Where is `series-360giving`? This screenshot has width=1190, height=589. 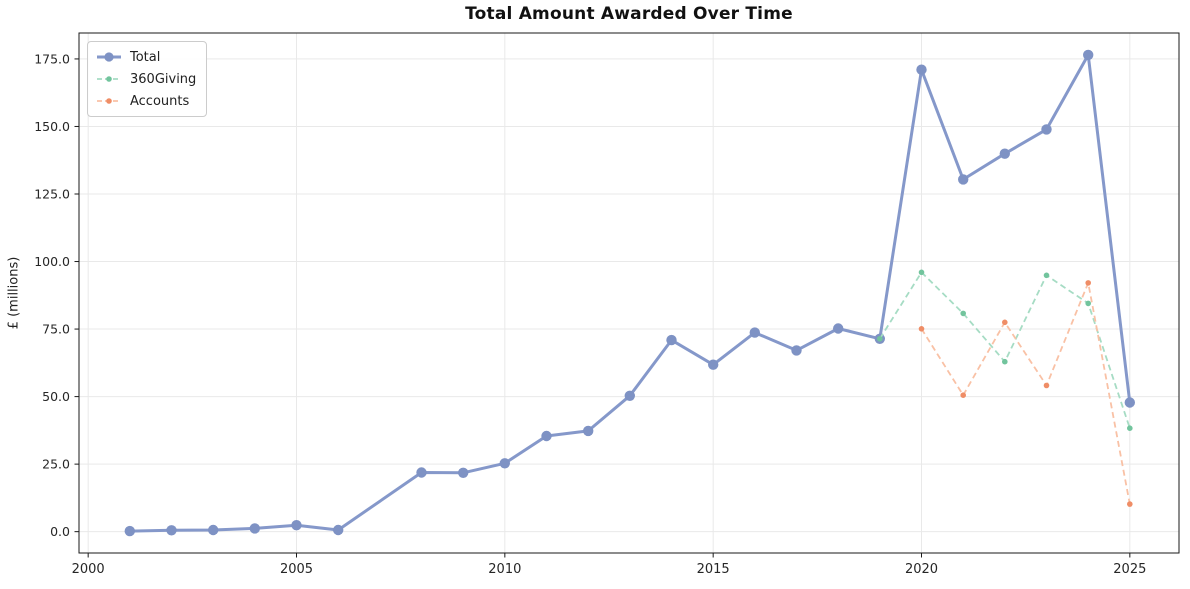 series-360giving is located at coordinates (1005, 350).